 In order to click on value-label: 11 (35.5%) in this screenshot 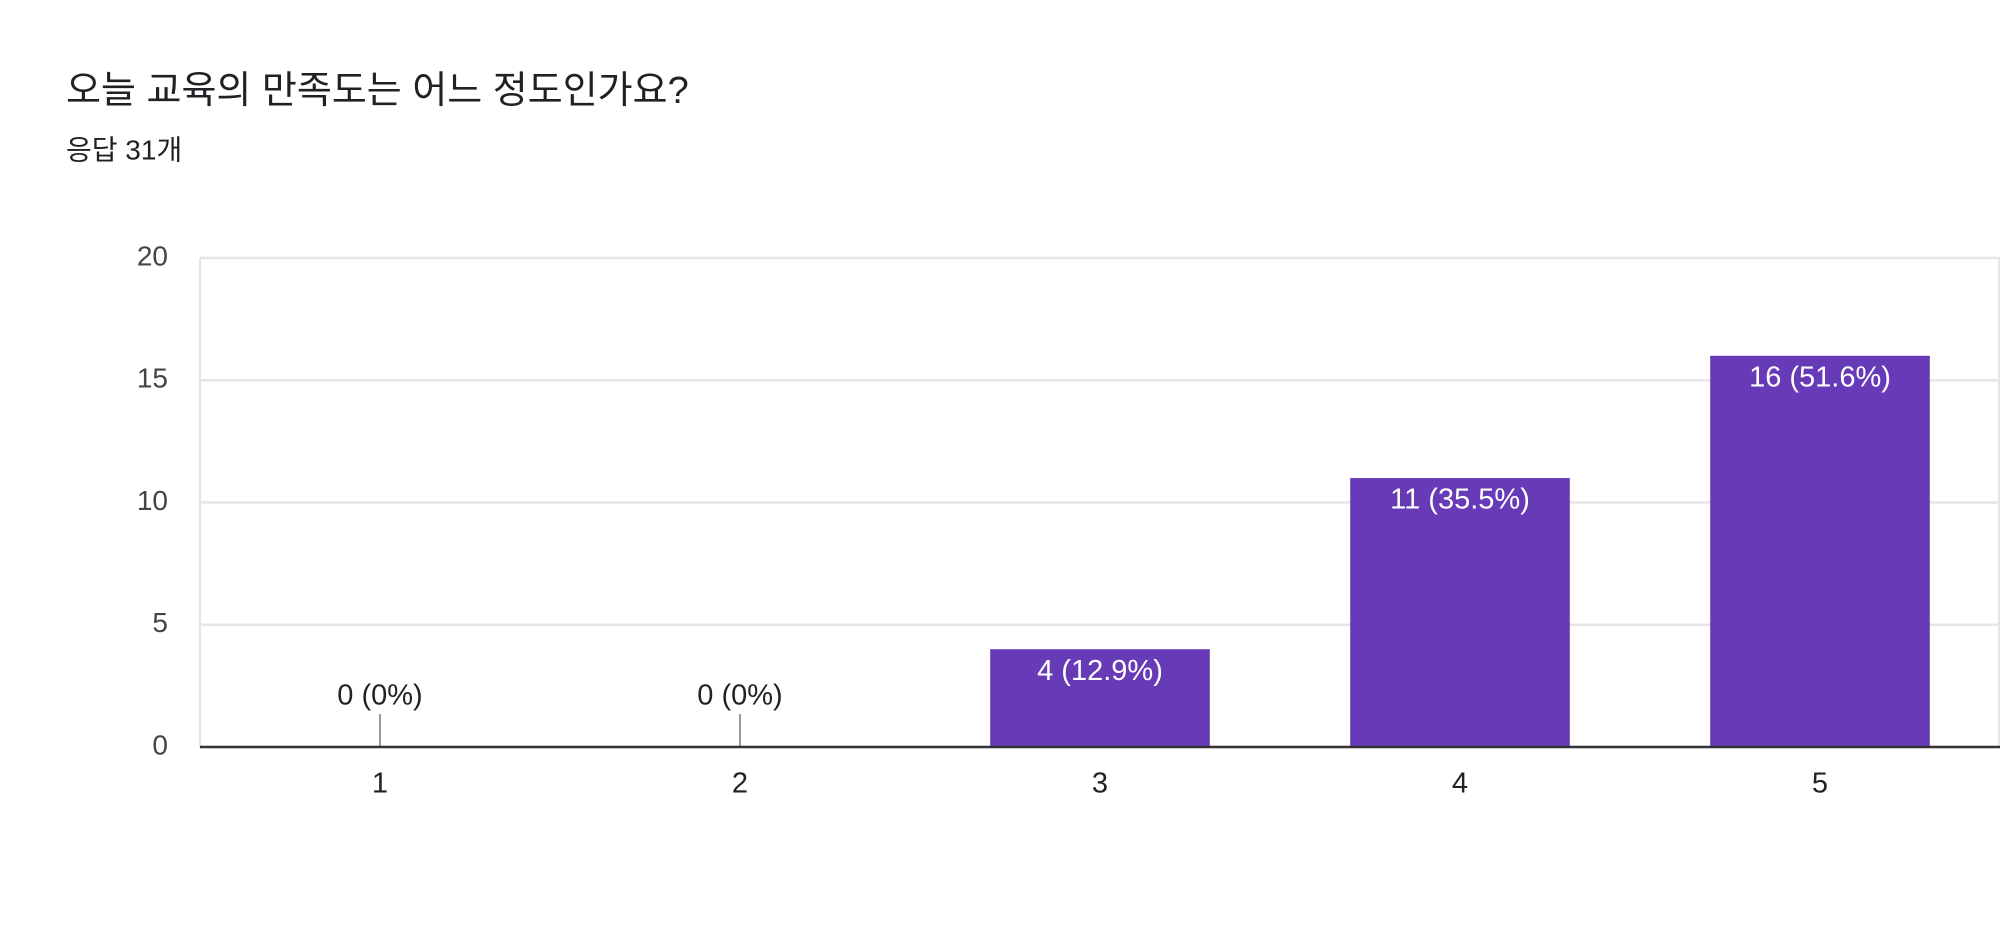, I will do `click(1460, 500)`.